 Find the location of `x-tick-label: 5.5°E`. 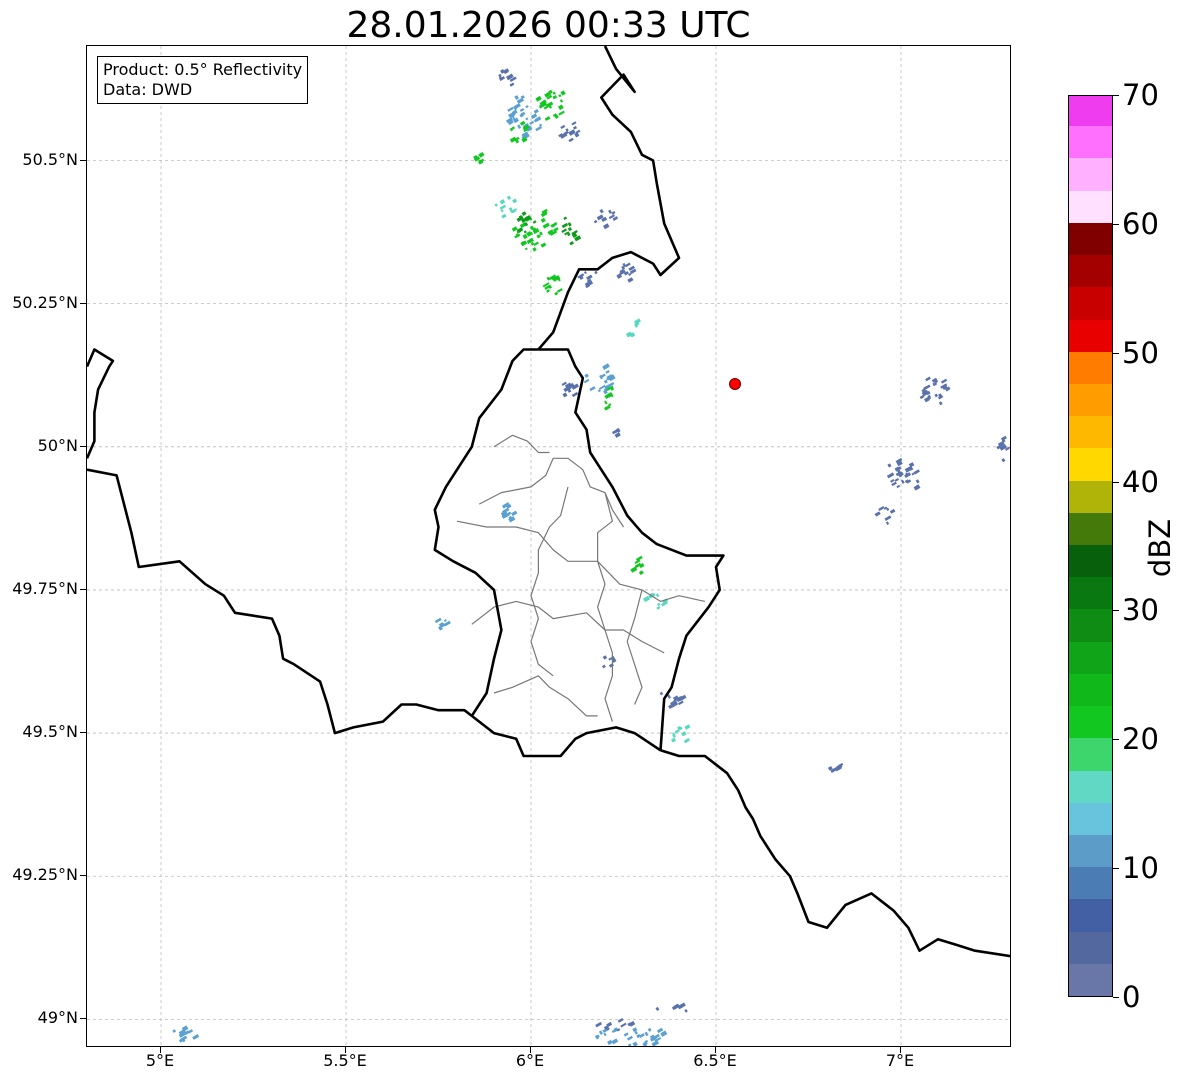

x-tick-label: 5.5°E is located at coordinates (345, 1060).